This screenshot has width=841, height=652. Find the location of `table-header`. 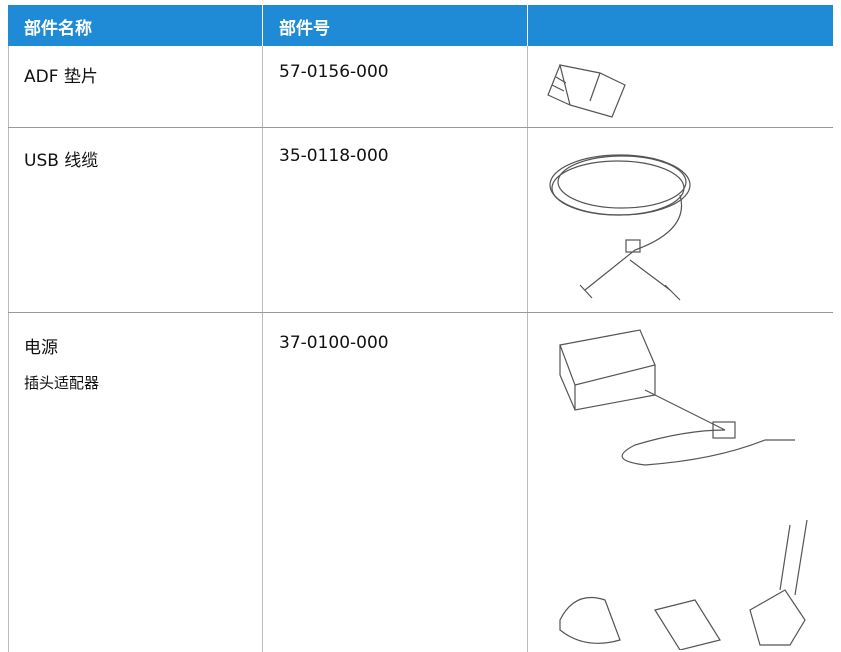

table-header is located at coordinates (420, 25).